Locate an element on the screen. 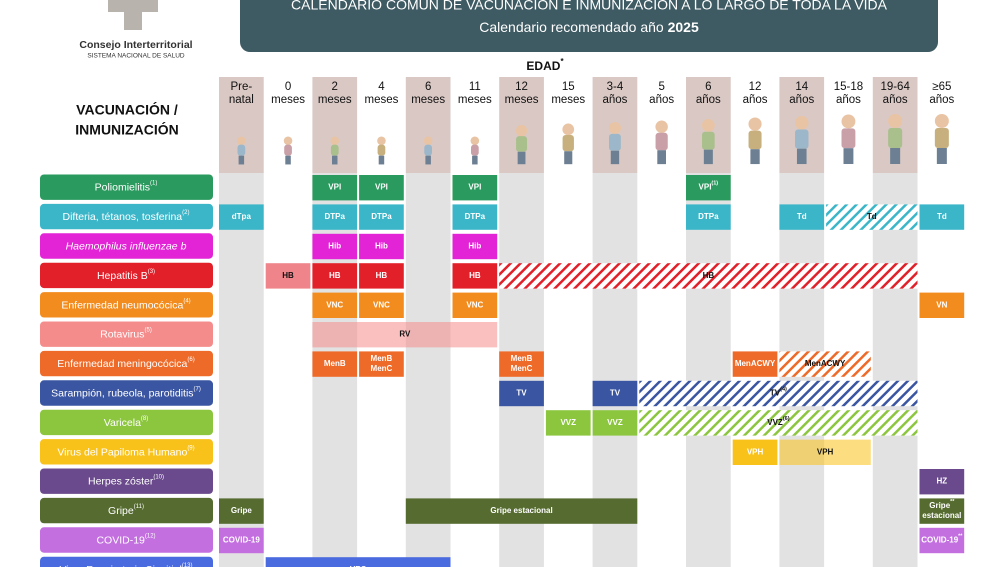 This screenshot has height=567, width=1000. cell-text: VPH is located at coordinates (755, 451).